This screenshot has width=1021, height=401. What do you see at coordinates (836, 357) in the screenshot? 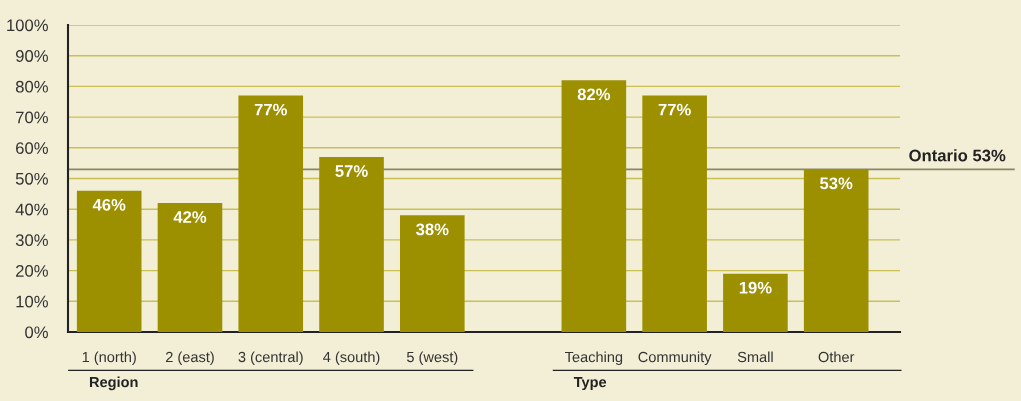
I see `x-tick-label: Other` at bounding box center [836, 357].